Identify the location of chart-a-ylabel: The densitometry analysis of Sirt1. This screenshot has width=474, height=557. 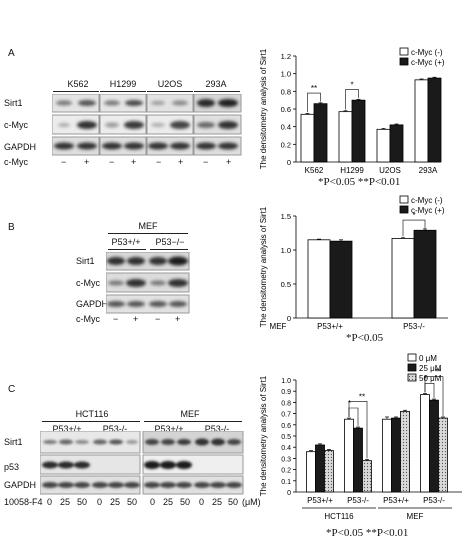
(263, 108).